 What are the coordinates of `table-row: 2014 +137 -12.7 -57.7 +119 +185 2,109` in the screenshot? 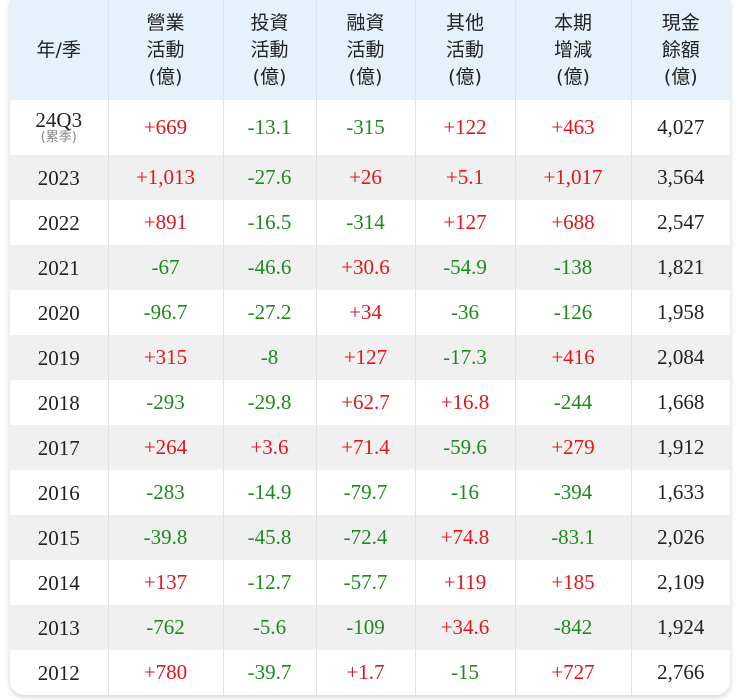 It's located at (370, 582).